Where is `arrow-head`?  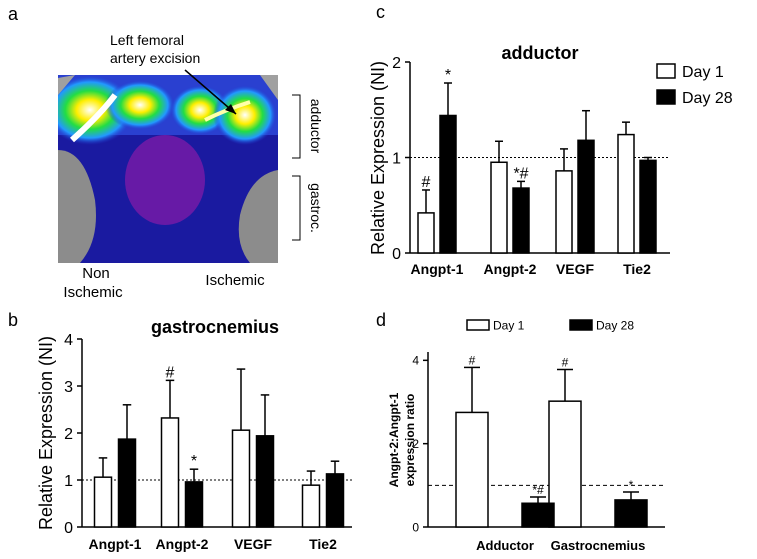 arrow-head is located at coordinates (230, 109).